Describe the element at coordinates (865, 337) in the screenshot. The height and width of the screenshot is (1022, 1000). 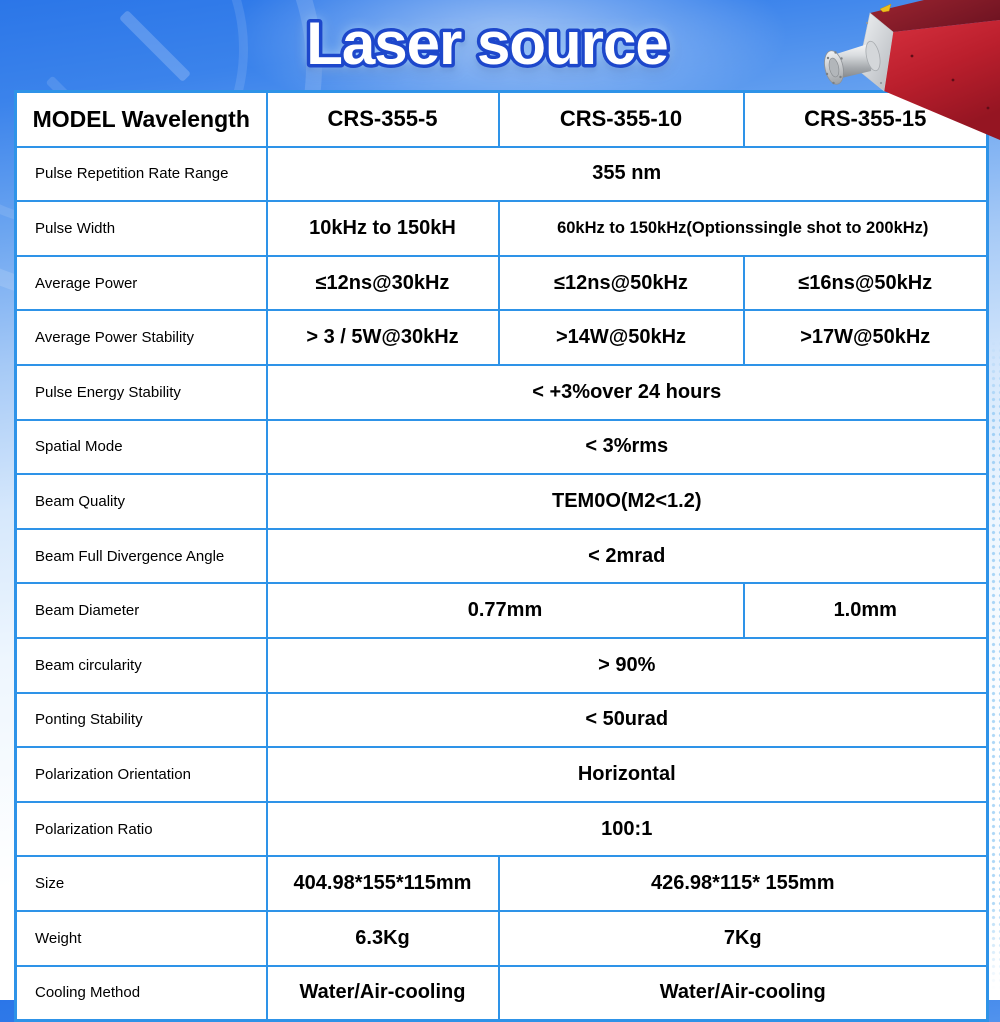
I see `spec-value-cell: >17W@50kHz` at that location.